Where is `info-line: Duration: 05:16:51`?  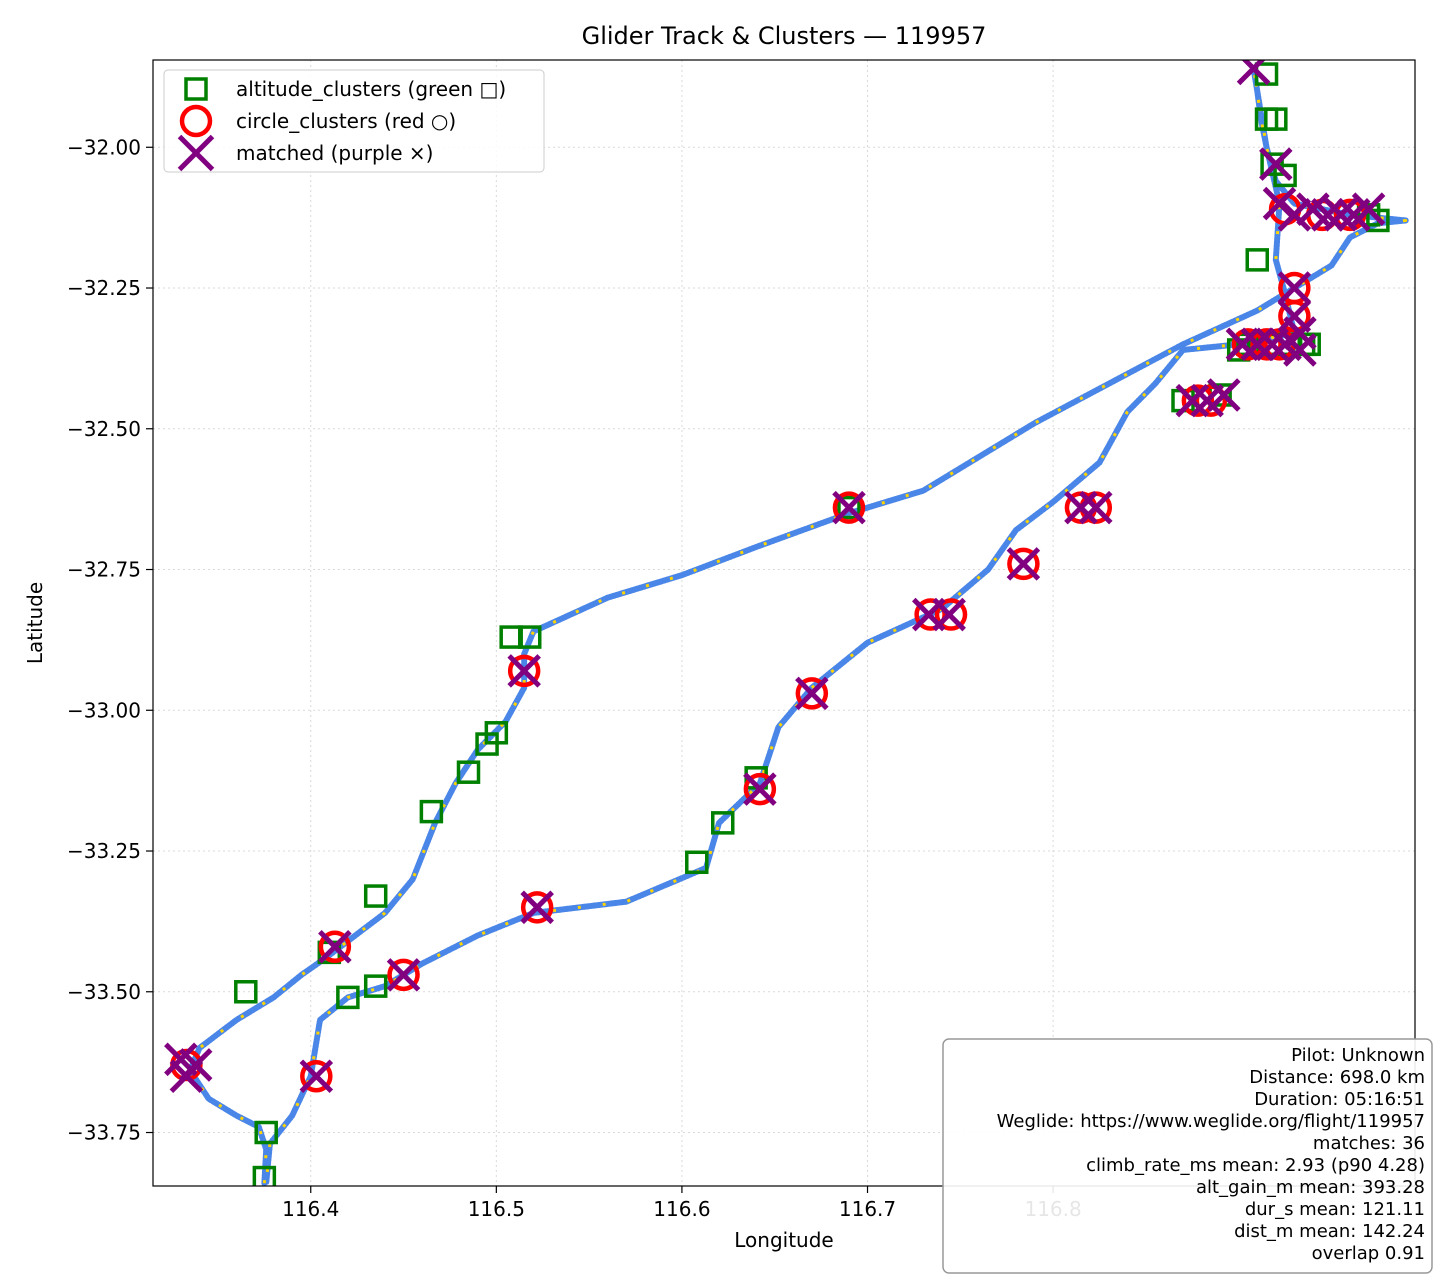
info-line: Duration: 05:16:51 is located at coordinates (1339, 1099).